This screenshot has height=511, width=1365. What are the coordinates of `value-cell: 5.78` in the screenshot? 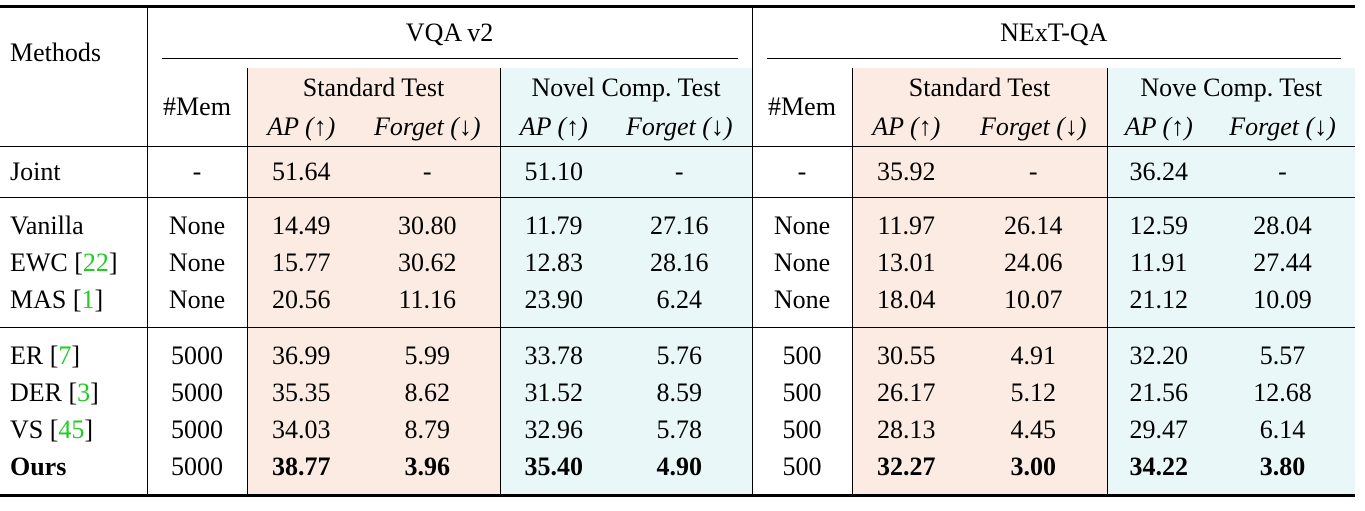 It's located at (679, 429).